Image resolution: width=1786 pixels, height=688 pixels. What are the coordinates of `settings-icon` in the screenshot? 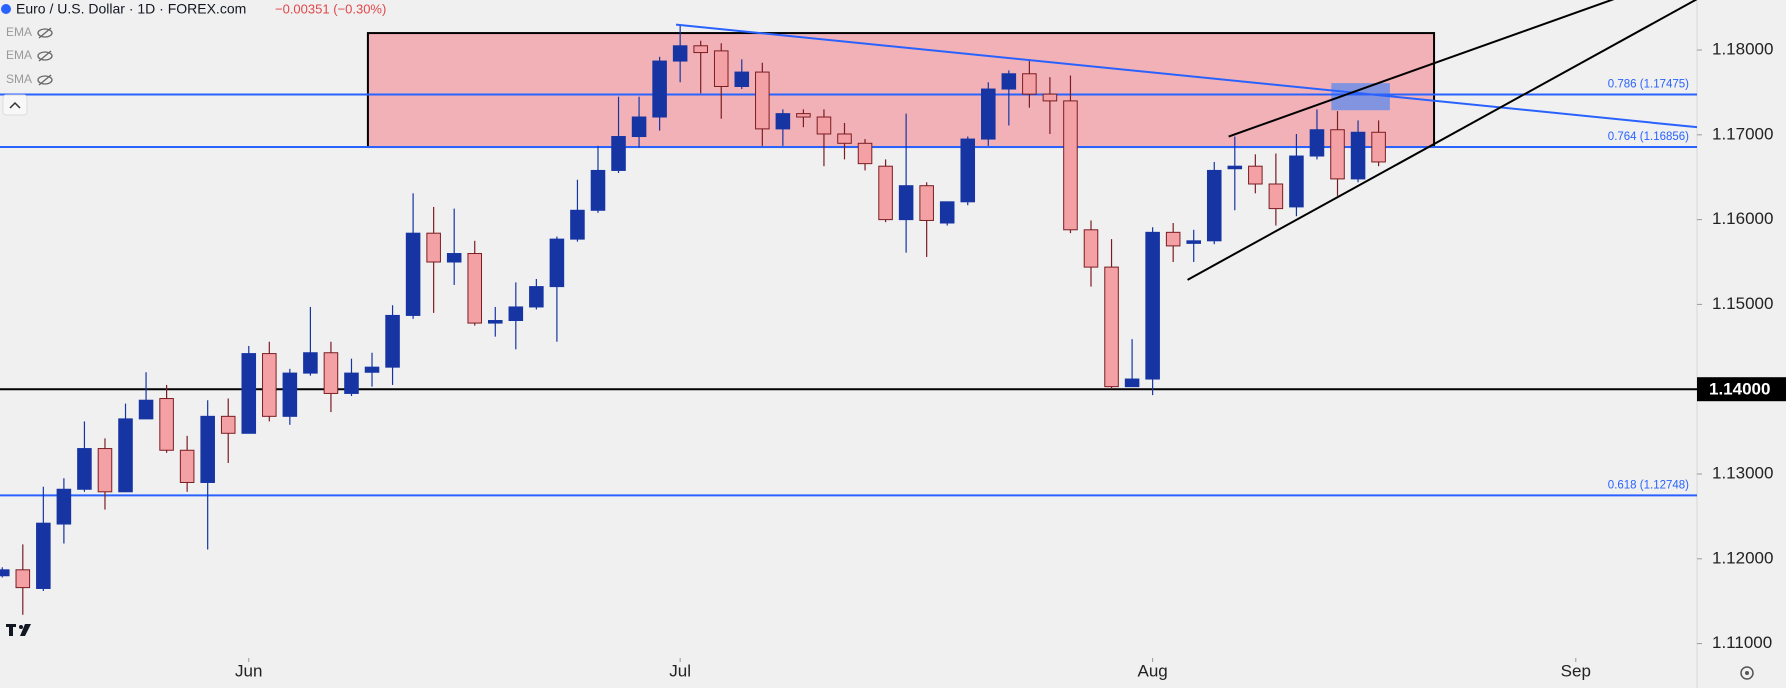 It's located at (1747, 673).